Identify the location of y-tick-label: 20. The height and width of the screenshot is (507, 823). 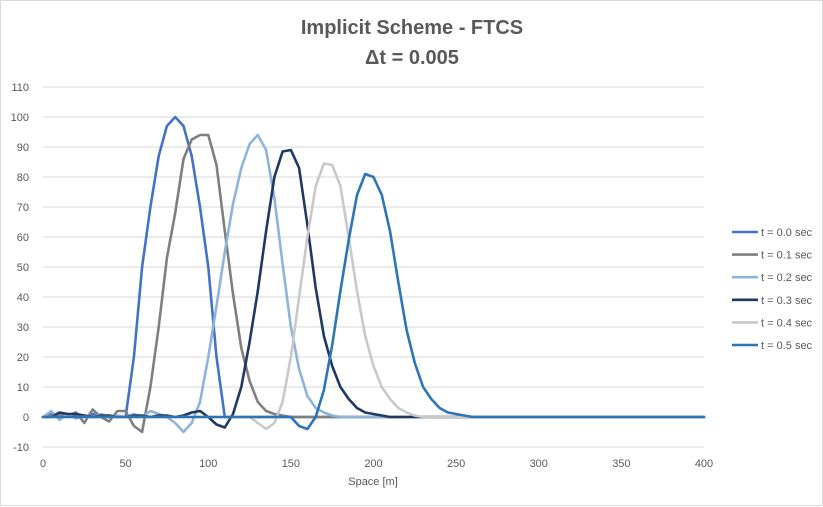
(23, 358).